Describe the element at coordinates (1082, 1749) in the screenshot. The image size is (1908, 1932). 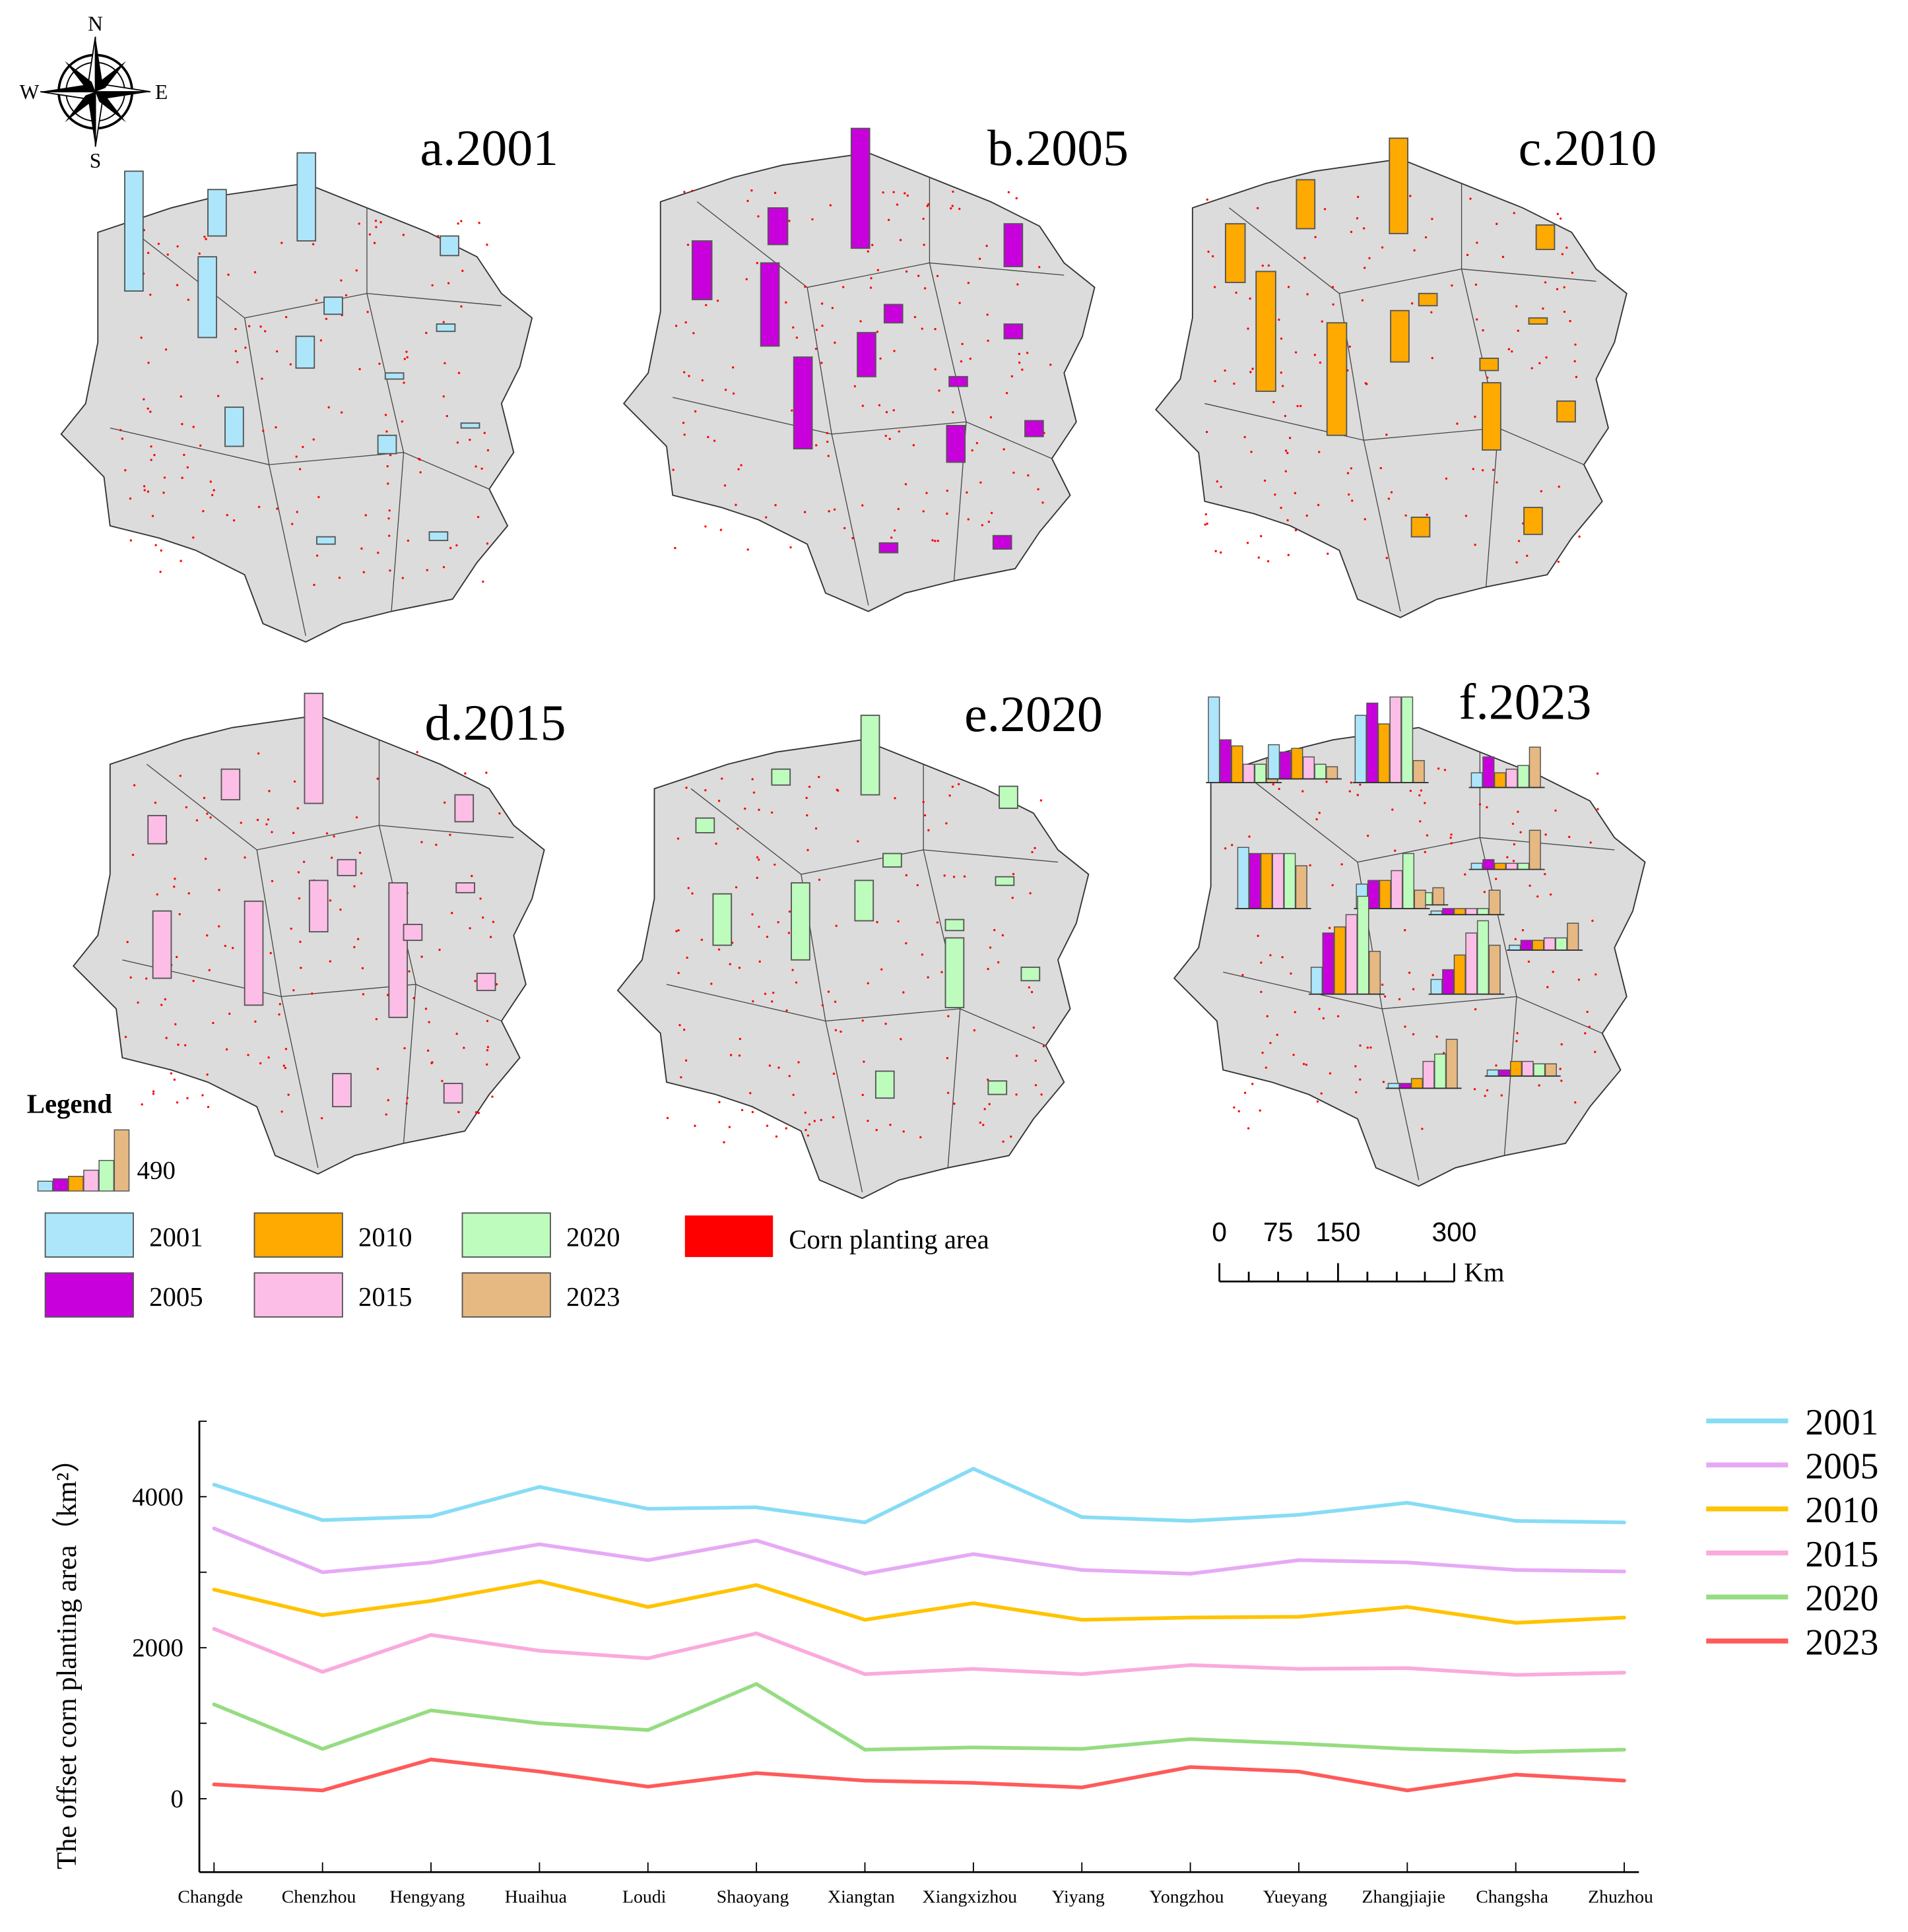
I see `data-point-2020` at that location.